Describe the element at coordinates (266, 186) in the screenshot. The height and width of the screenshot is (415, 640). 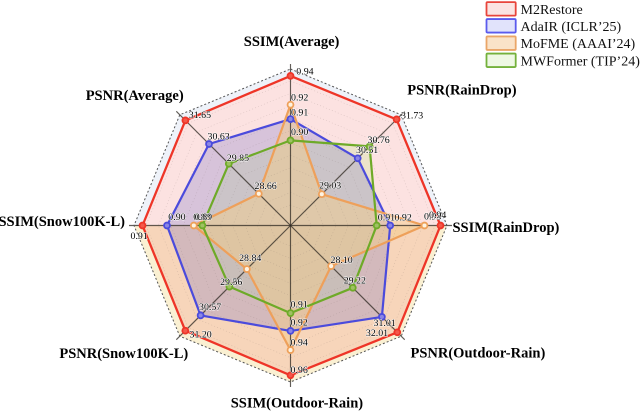
I see `svg-text: 28.66` at that location.